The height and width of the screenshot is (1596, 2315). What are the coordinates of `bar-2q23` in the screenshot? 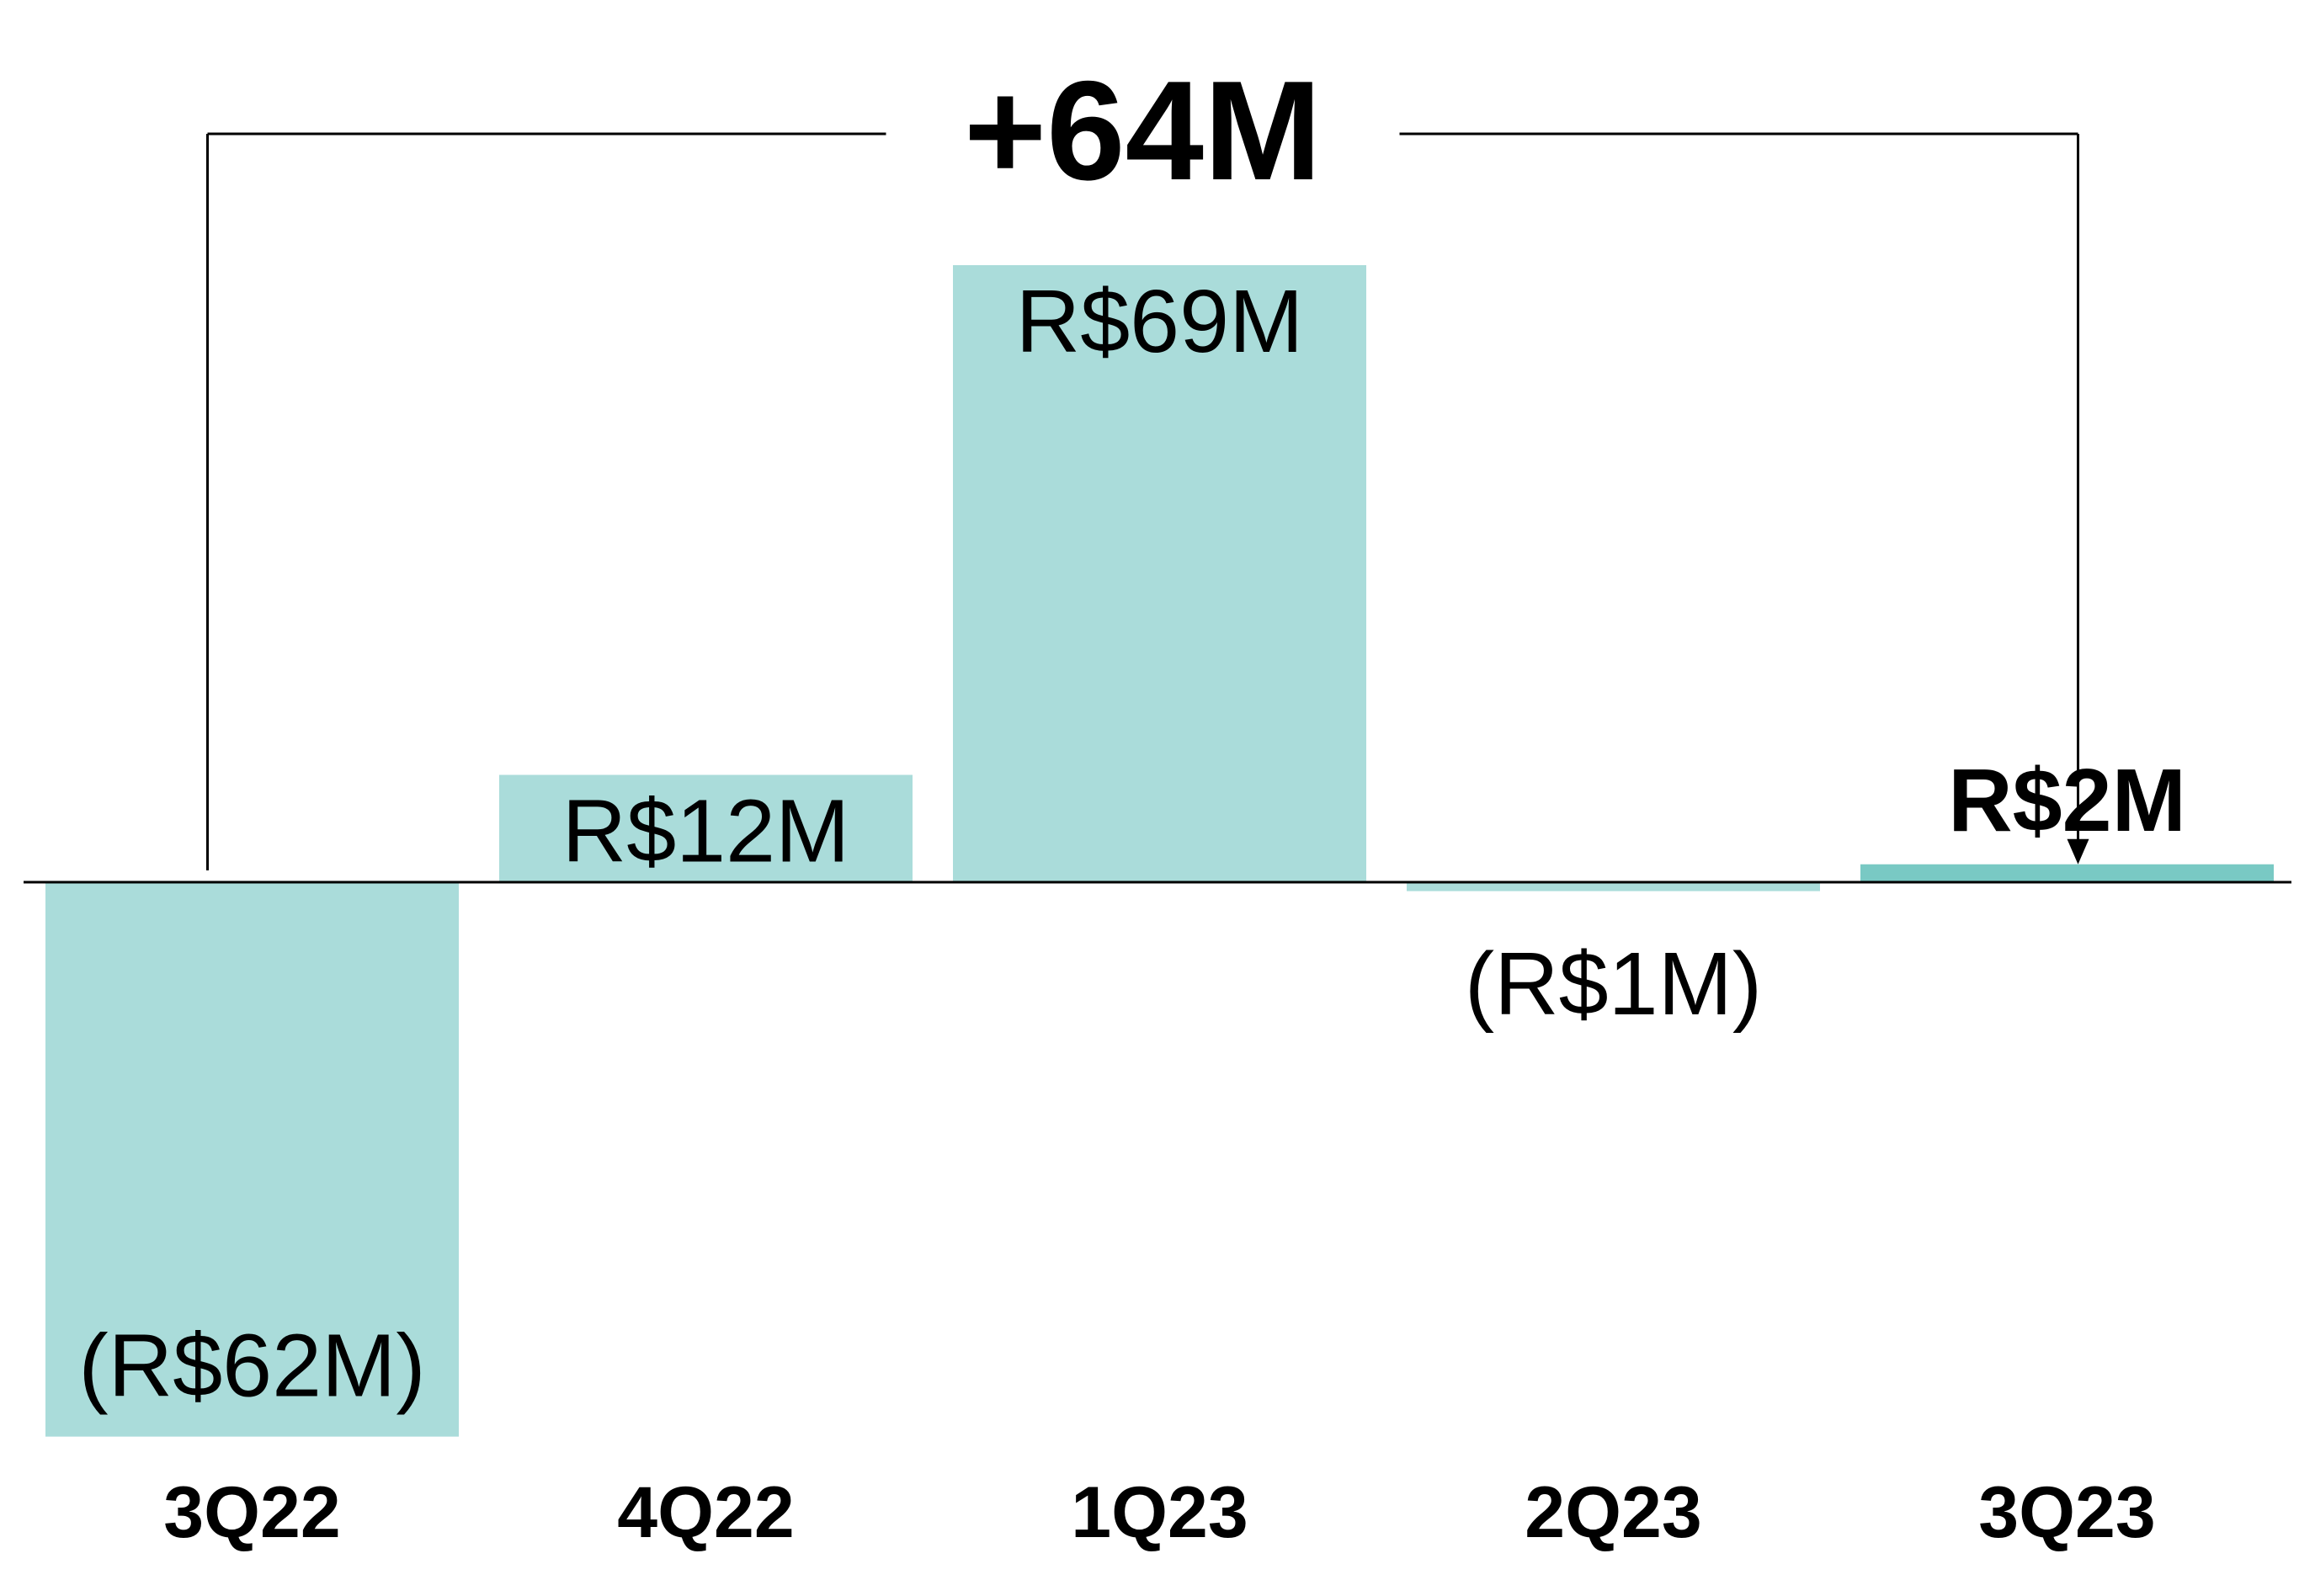 It's located at (1614, 887).